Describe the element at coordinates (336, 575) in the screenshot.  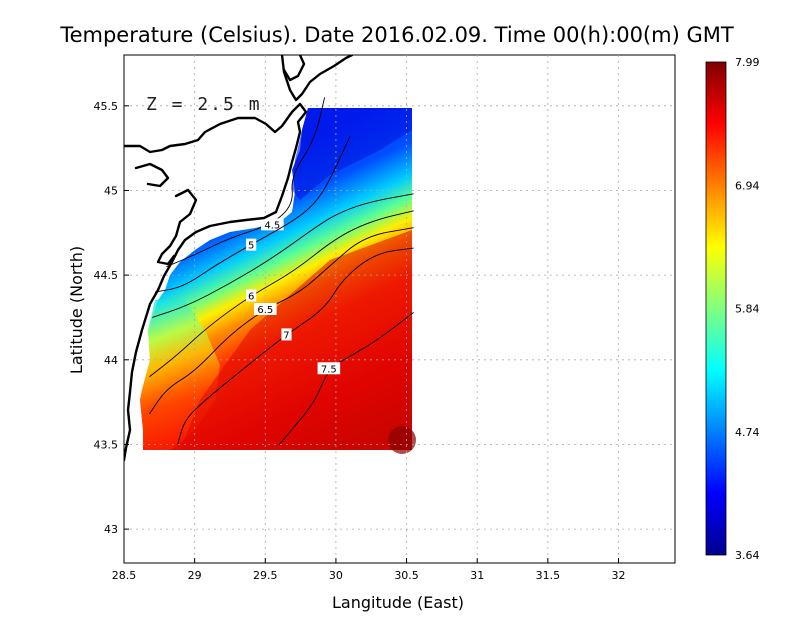
I see `x-tick-label: 30` at that location.